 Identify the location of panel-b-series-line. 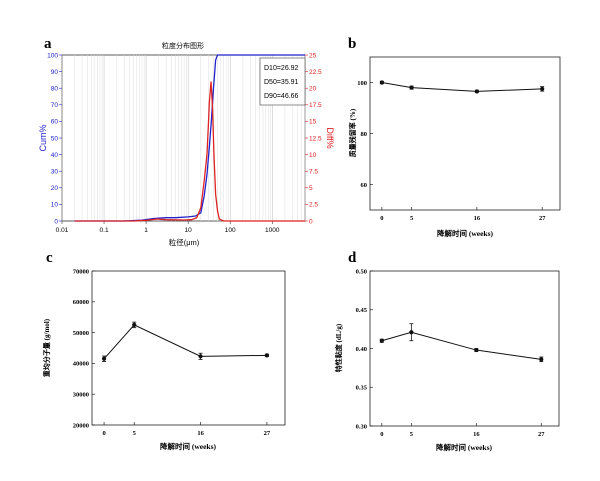
(462, 87).